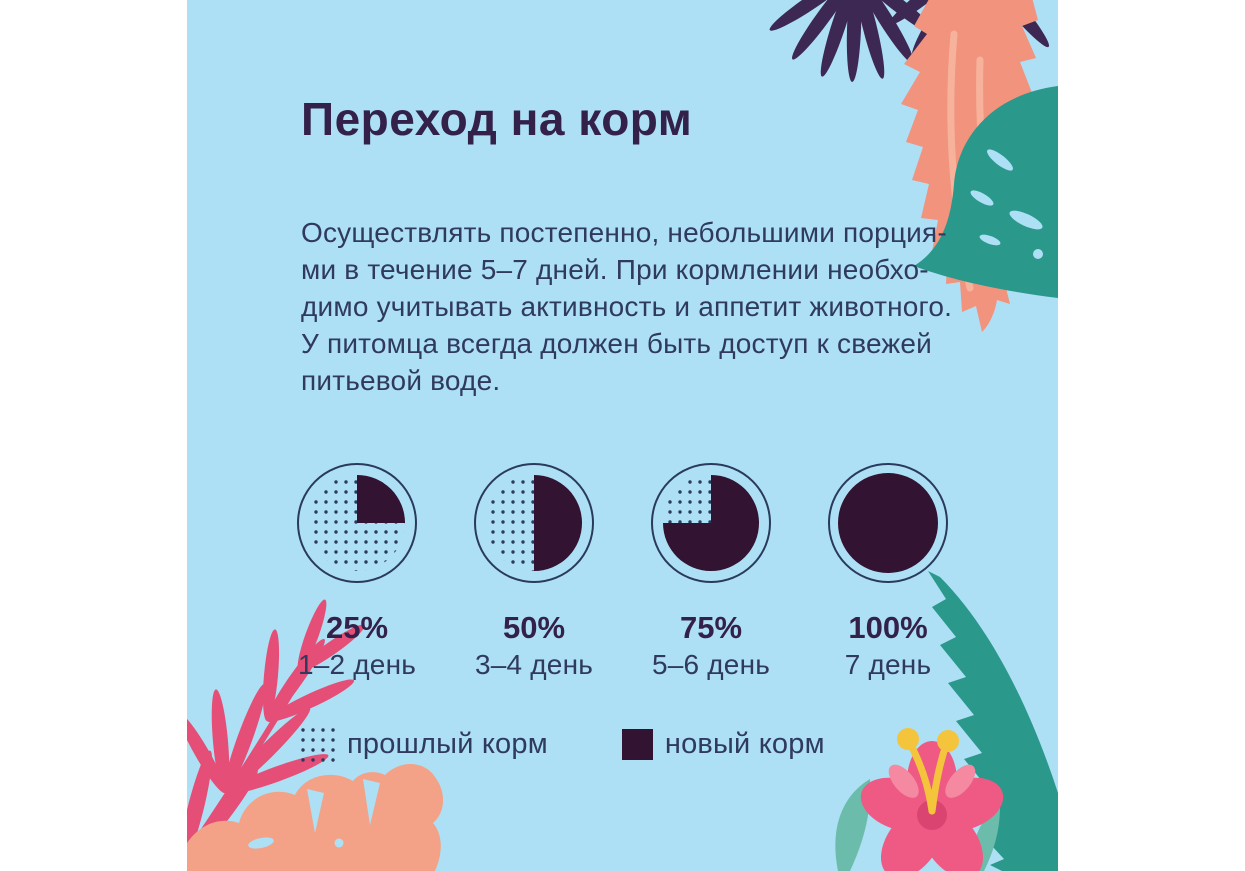 The width and height of the screenshot is (1245, 871). What do you see at coordinates (711, 664) in the screenshot?
I see `day-label: 5–6 день` at bounding box center [711, 664].